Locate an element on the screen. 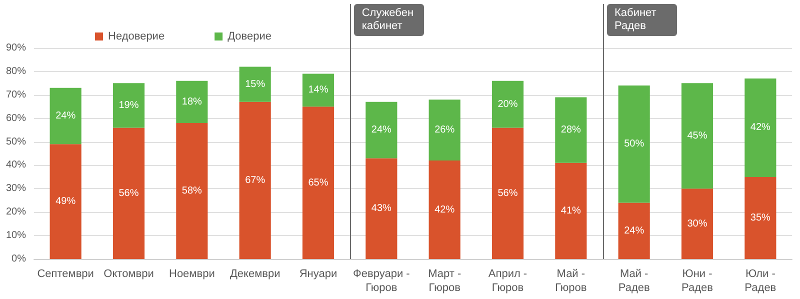  data-label: 30% is located at coordinates (697, 224).